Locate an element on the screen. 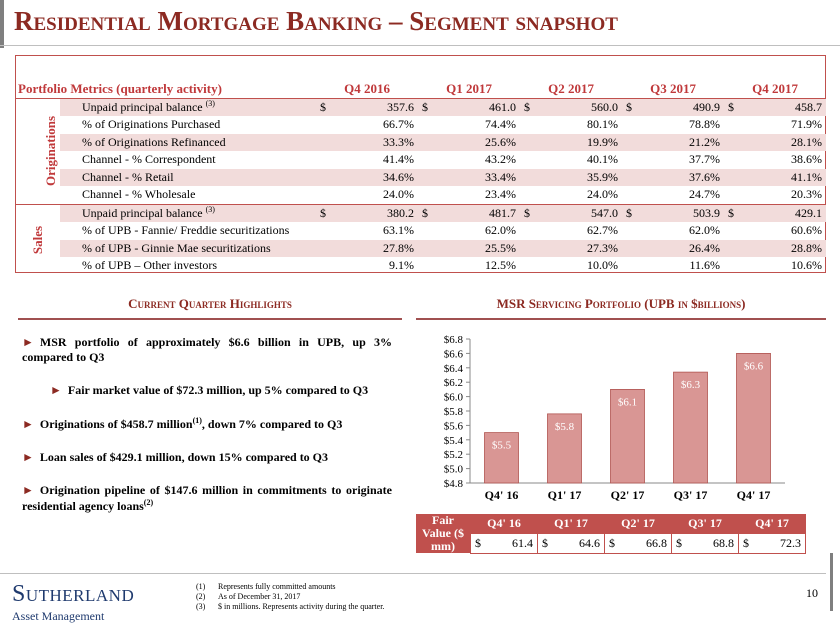 The image size is (840, 633). cell: 38.6% is located at coordinates (775, 160).